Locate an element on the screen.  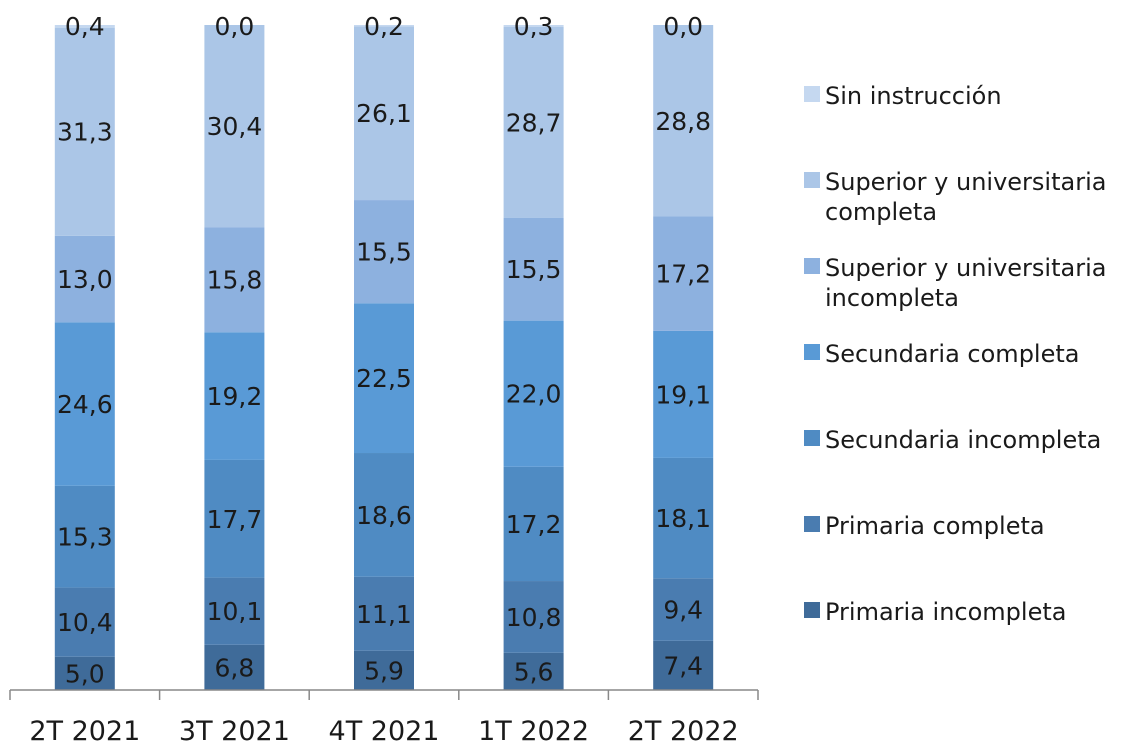
legend-label-superior-y-universitaria-incompleta: Superior y universitaria is located at coordinates (965, 268).